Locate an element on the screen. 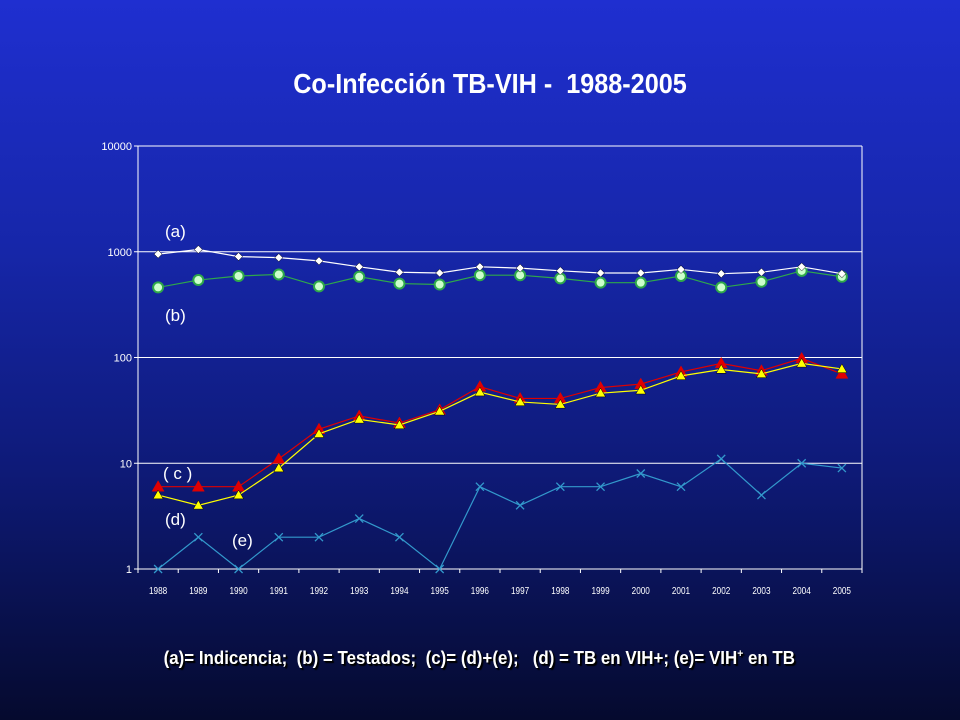  series-a is located at coordinates (500, 262).